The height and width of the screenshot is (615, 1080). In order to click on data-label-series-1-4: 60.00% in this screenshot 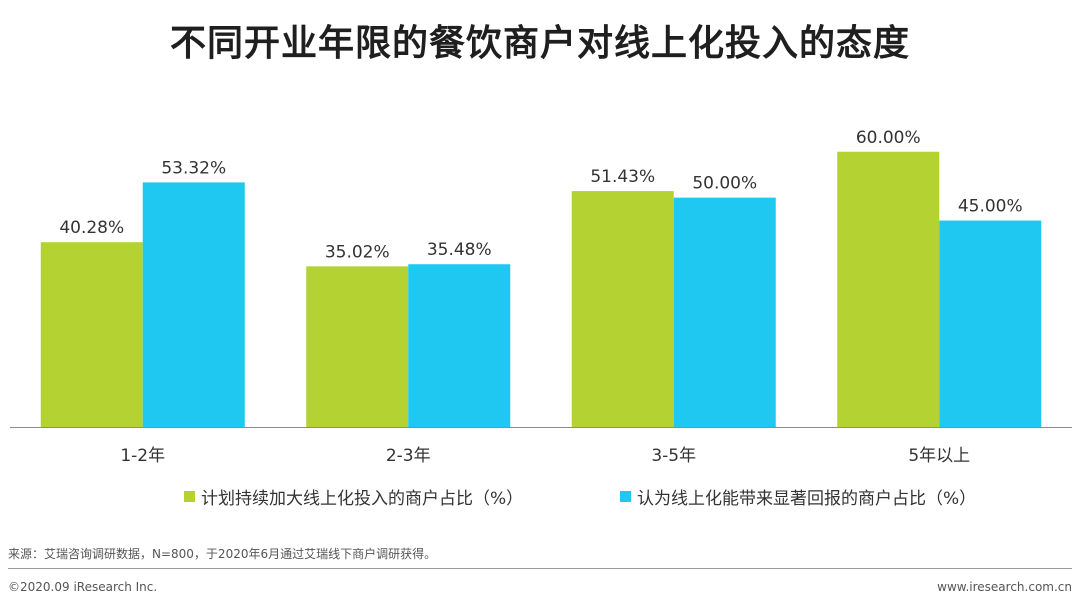, I will do `click(888, 138)`.